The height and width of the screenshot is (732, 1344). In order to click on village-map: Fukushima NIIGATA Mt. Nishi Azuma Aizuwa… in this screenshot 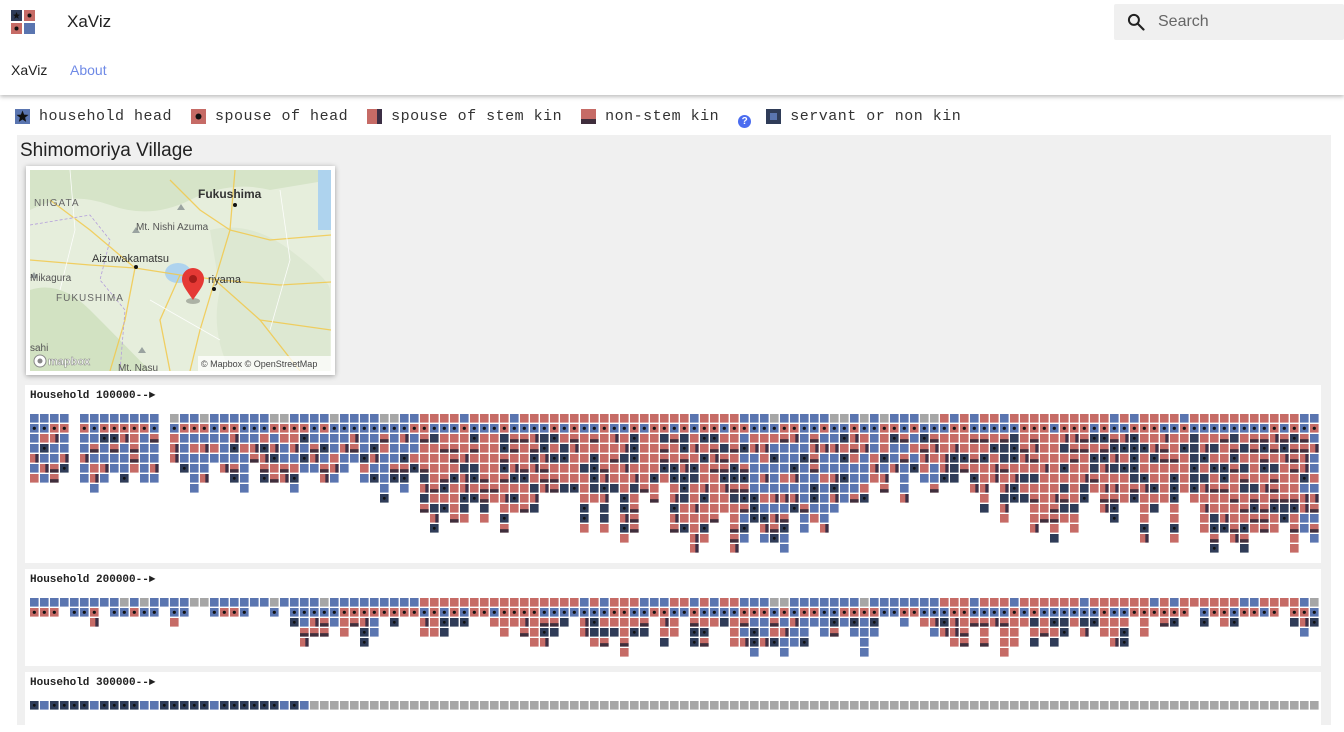, I will do `click(180, 270)`.